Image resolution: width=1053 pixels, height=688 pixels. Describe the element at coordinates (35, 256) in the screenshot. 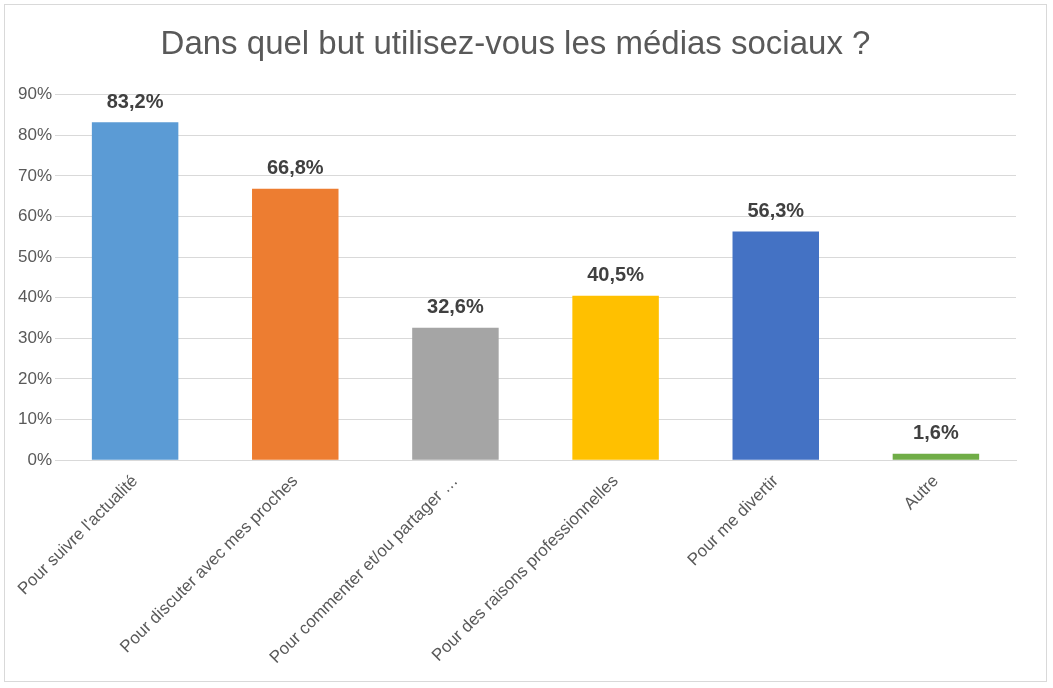

I see `y-tick-label: 50%` at that location.